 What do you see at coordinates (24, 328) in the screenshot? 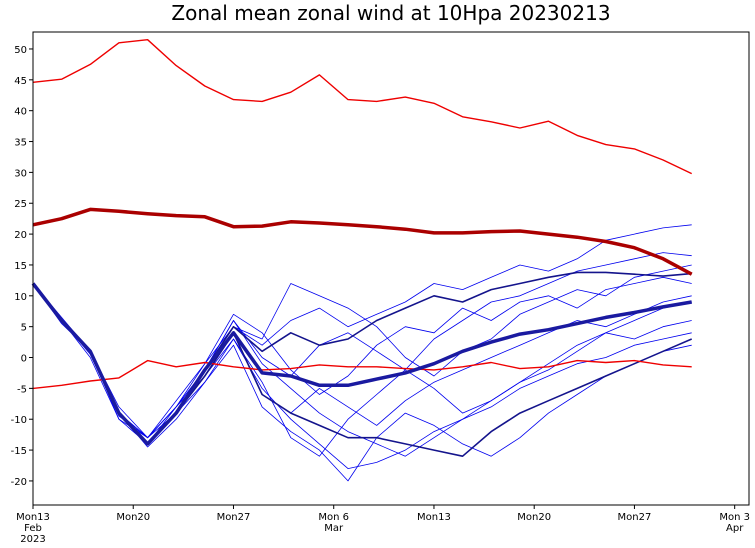
I see `y-tick-label: 5` at bounding box center [24, 328].